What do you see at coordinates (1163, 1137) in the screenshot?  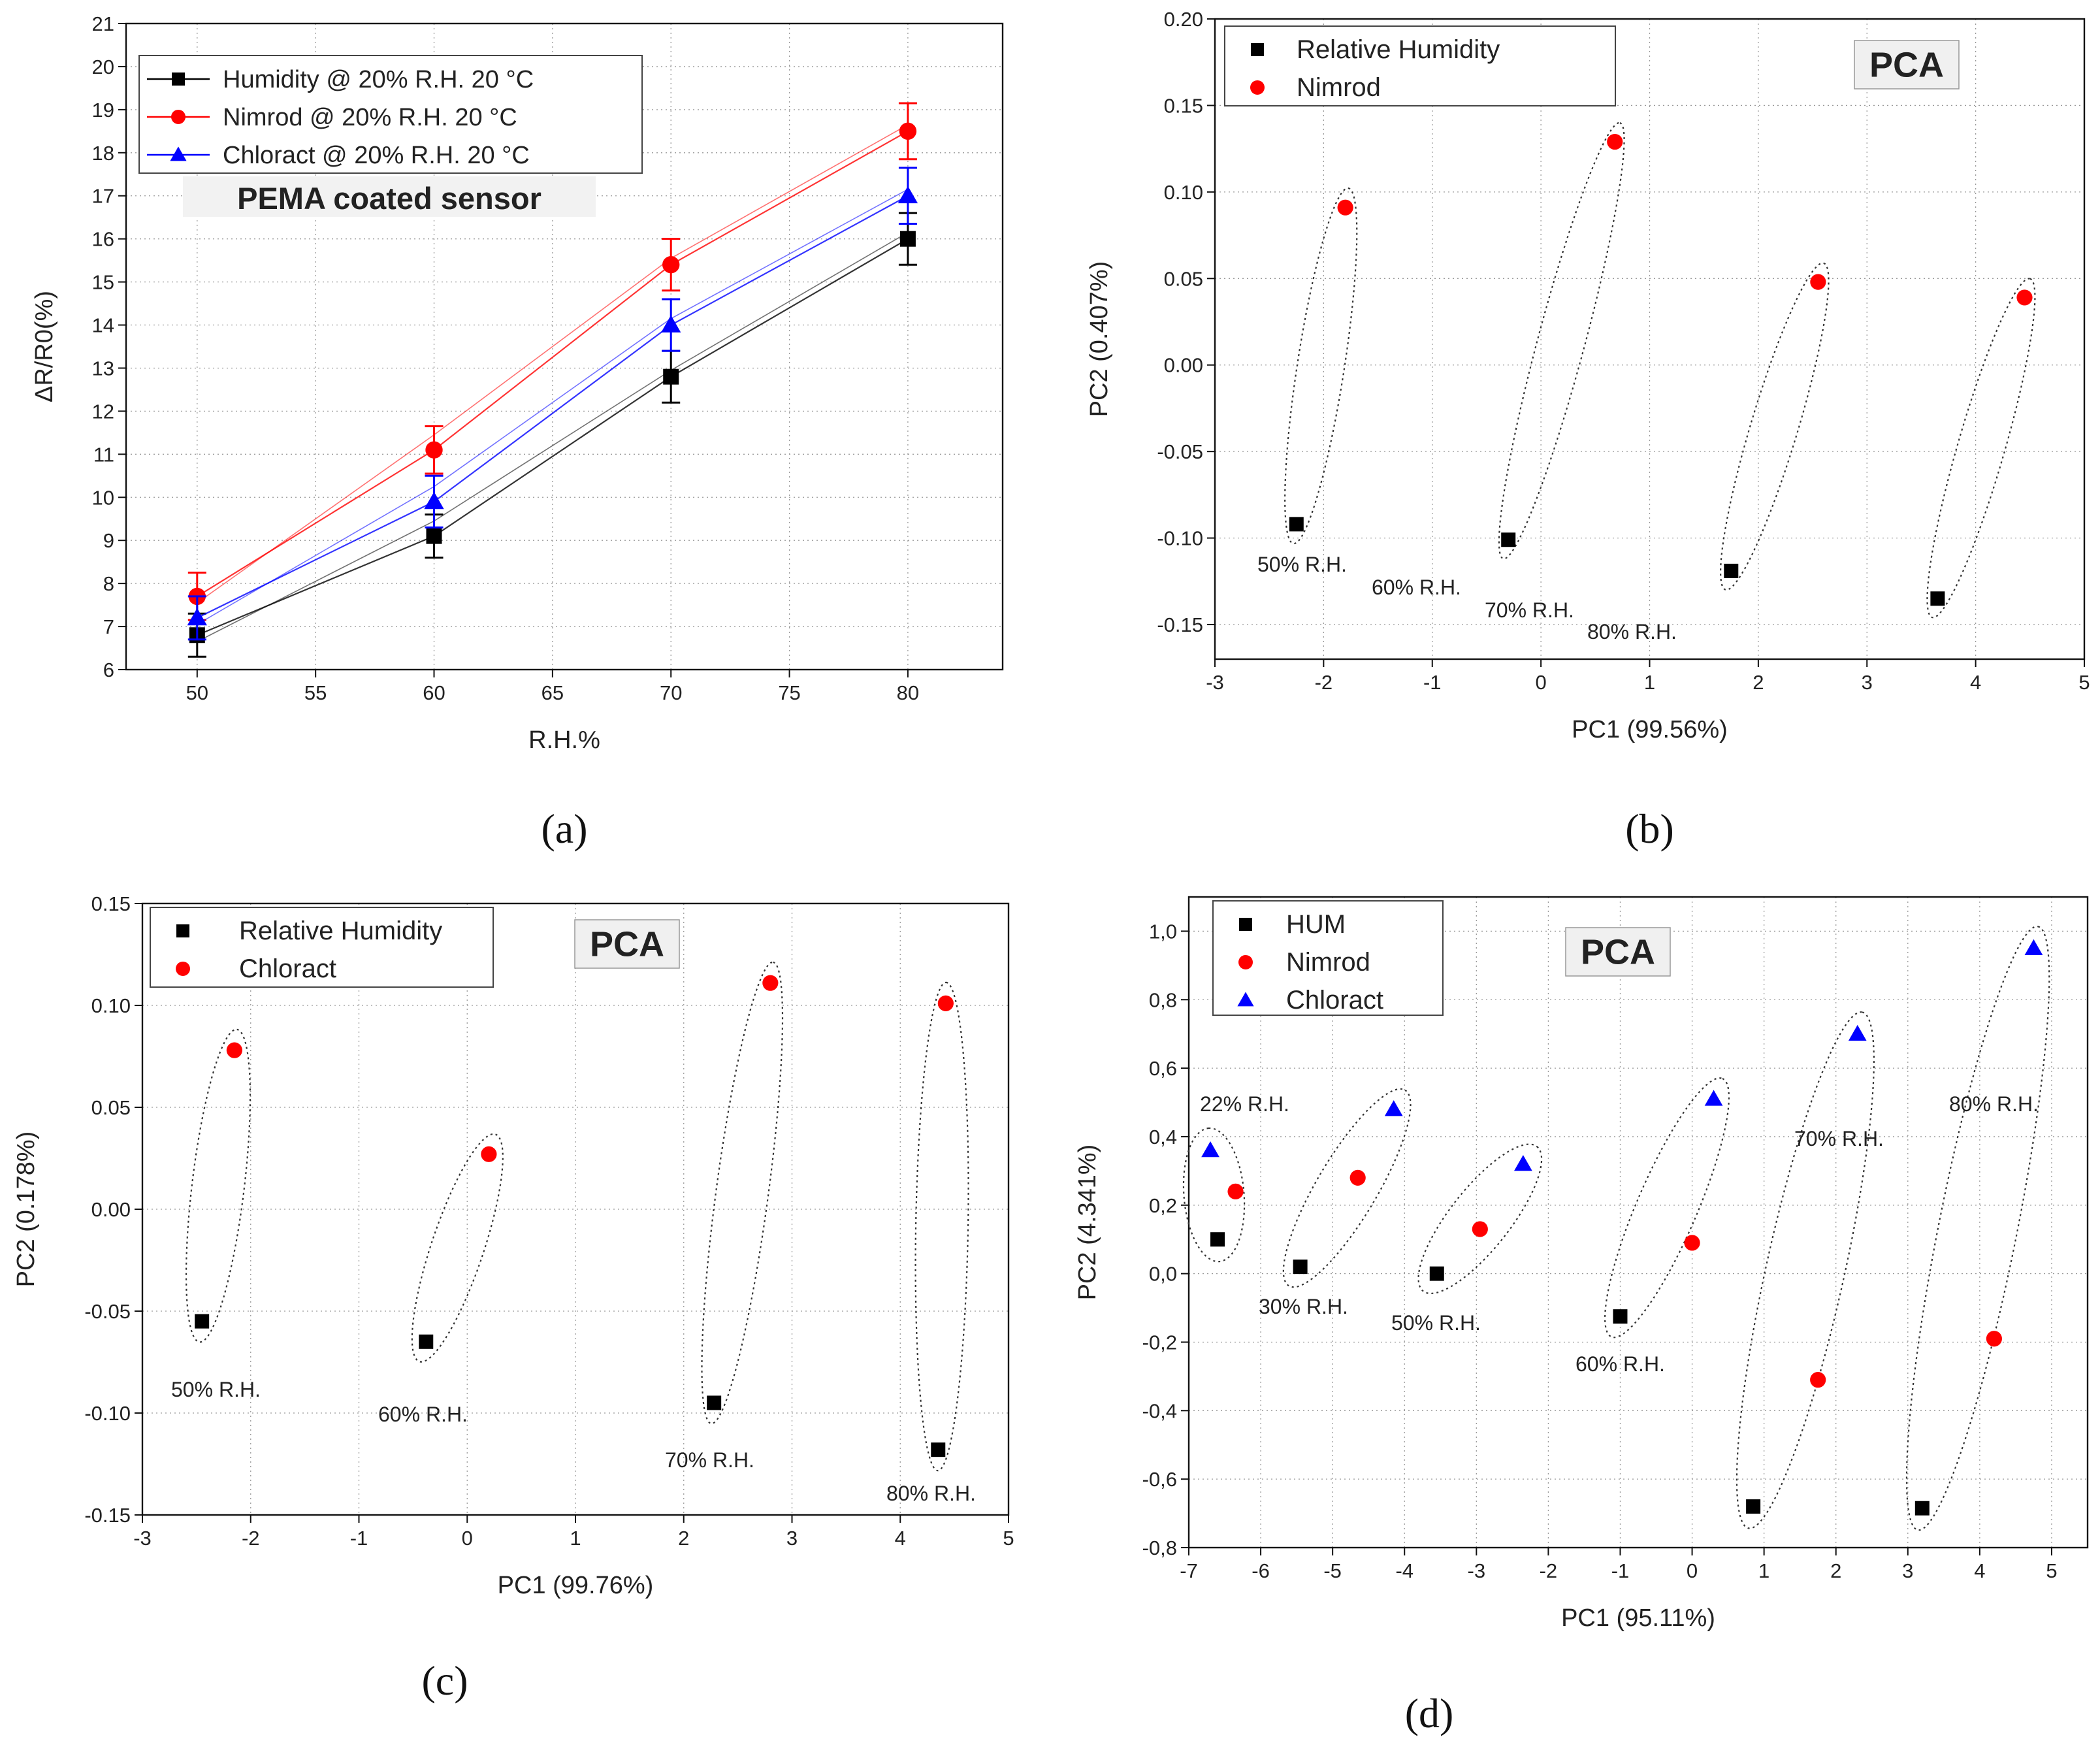 I see `y-tick-label: 0,4` at bounding box center [1163, 1137].